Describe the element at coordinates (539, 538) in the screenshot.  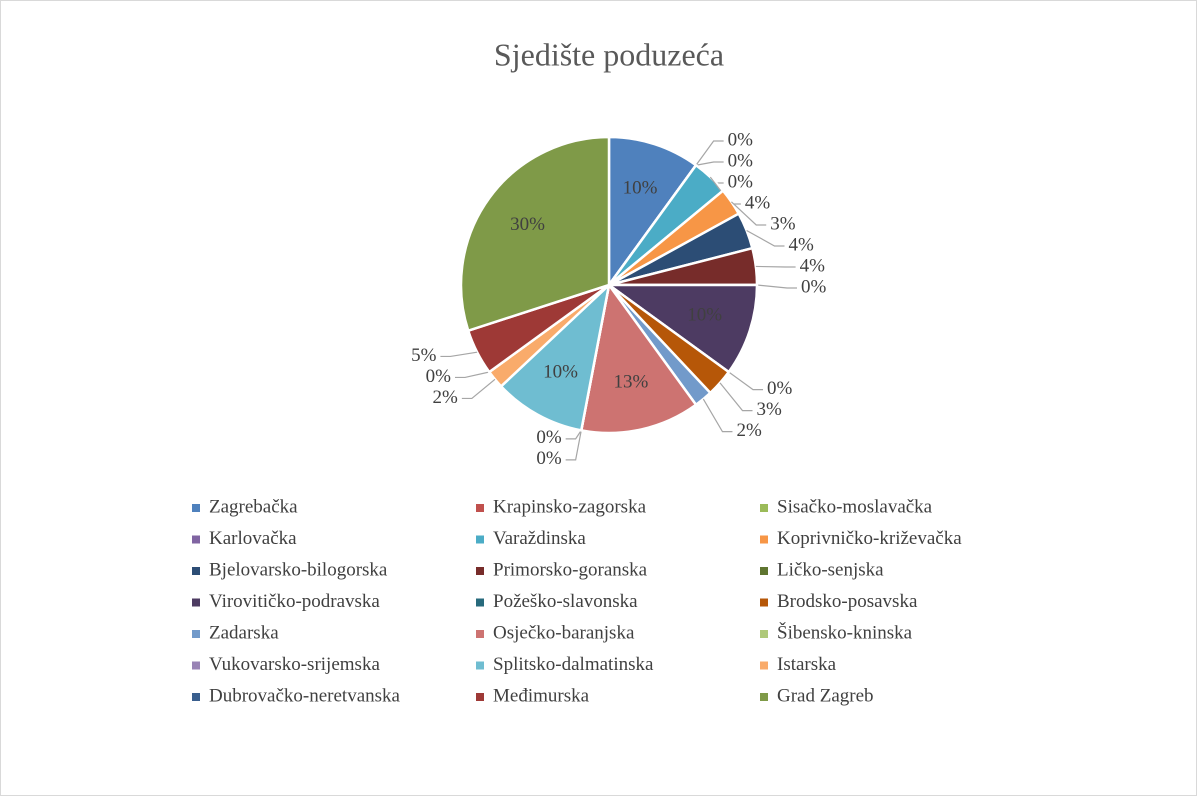
I see `legend-label: Varaždinska` at that location.